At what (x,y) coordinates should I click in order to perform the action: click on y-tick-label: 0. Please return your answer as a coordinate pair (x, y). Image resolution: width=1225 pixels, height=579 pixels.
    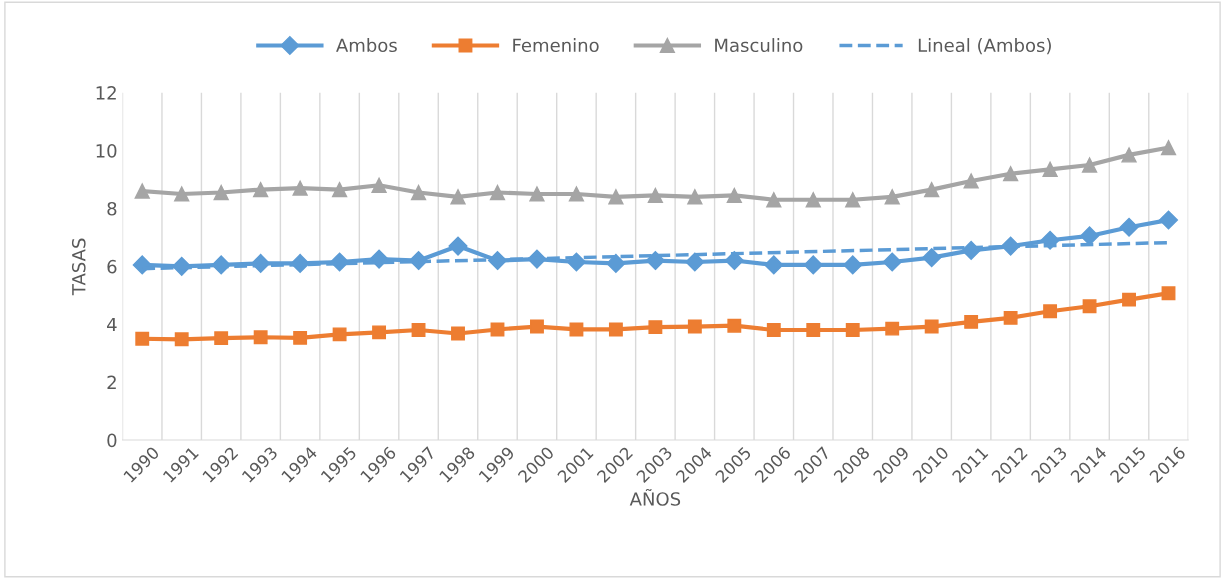
    Looking at the image, I should click on (112, 440).